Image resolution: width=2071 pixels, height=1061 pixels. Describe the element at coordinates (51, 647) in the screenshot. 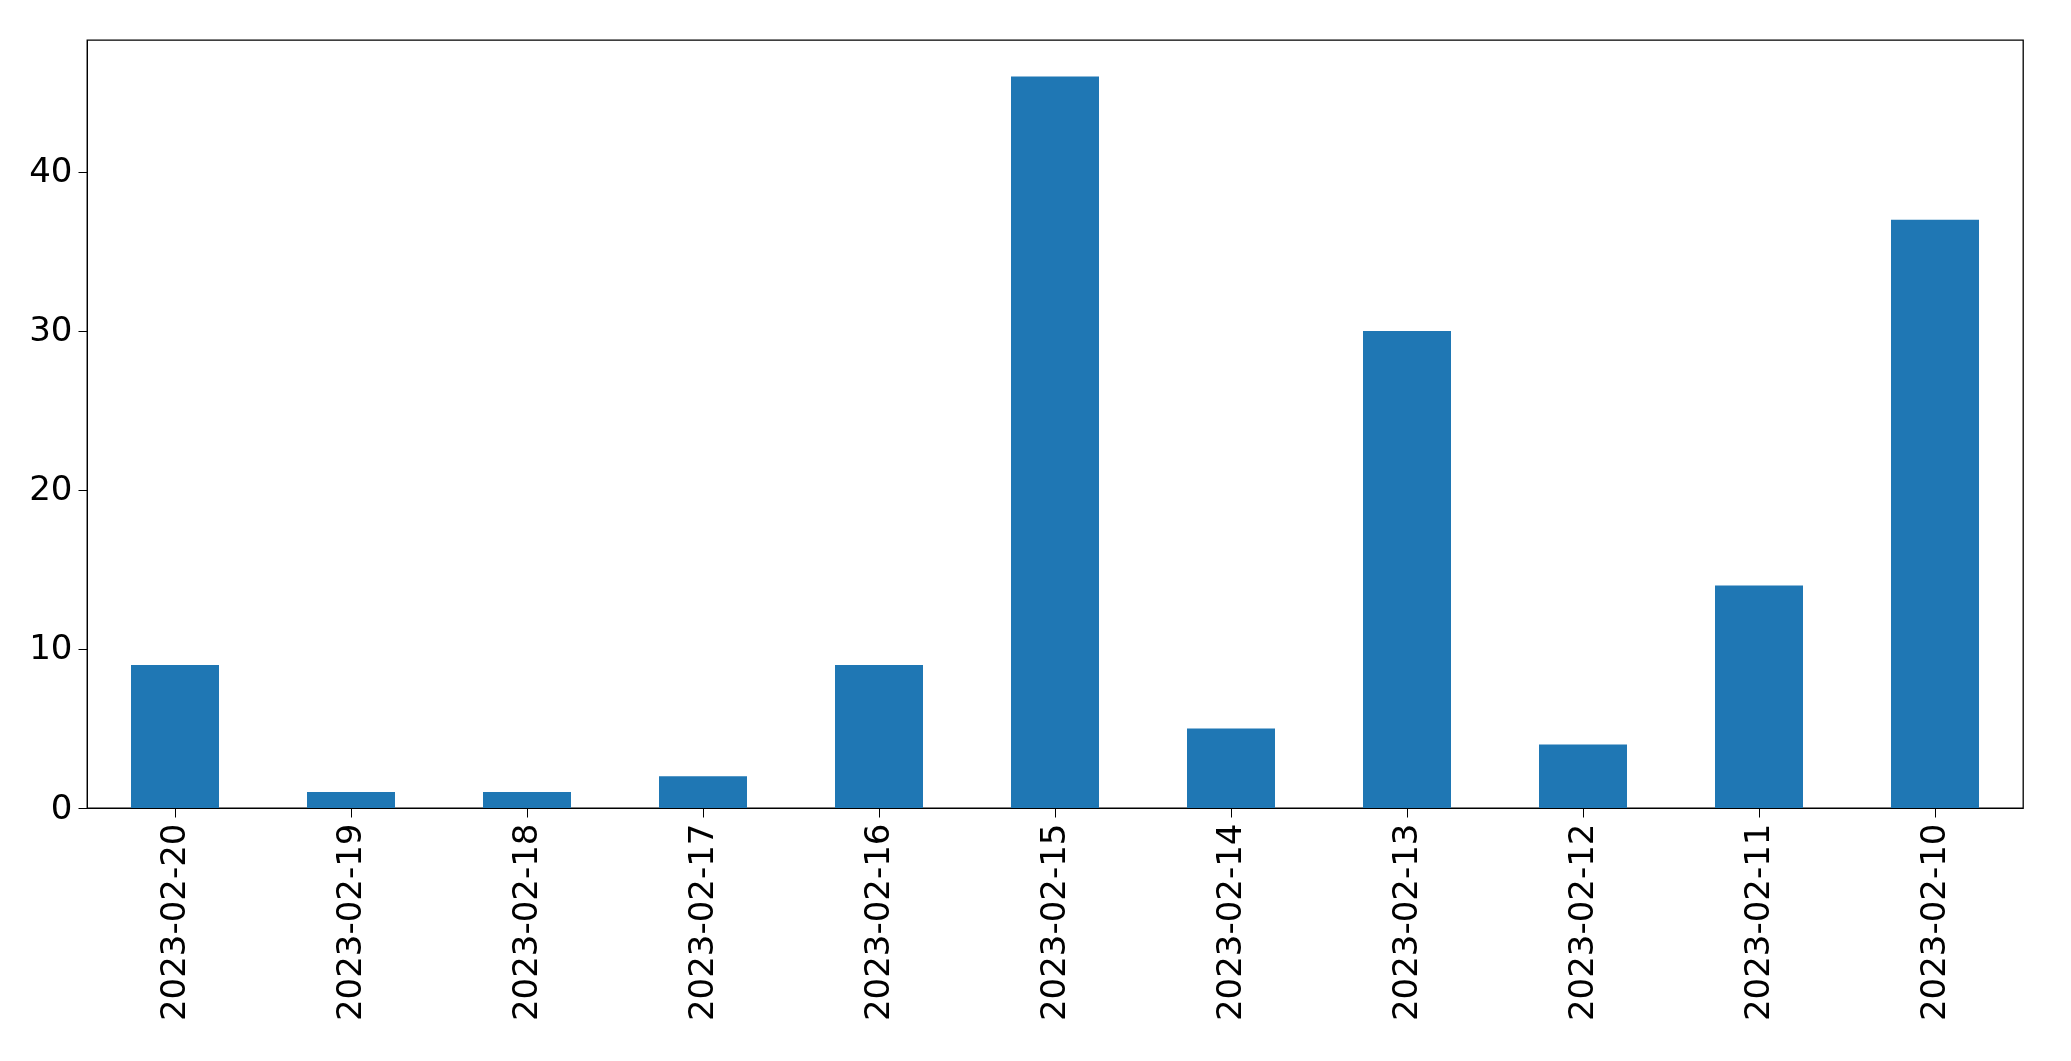

I see `y-tick-label: 10` at that location.